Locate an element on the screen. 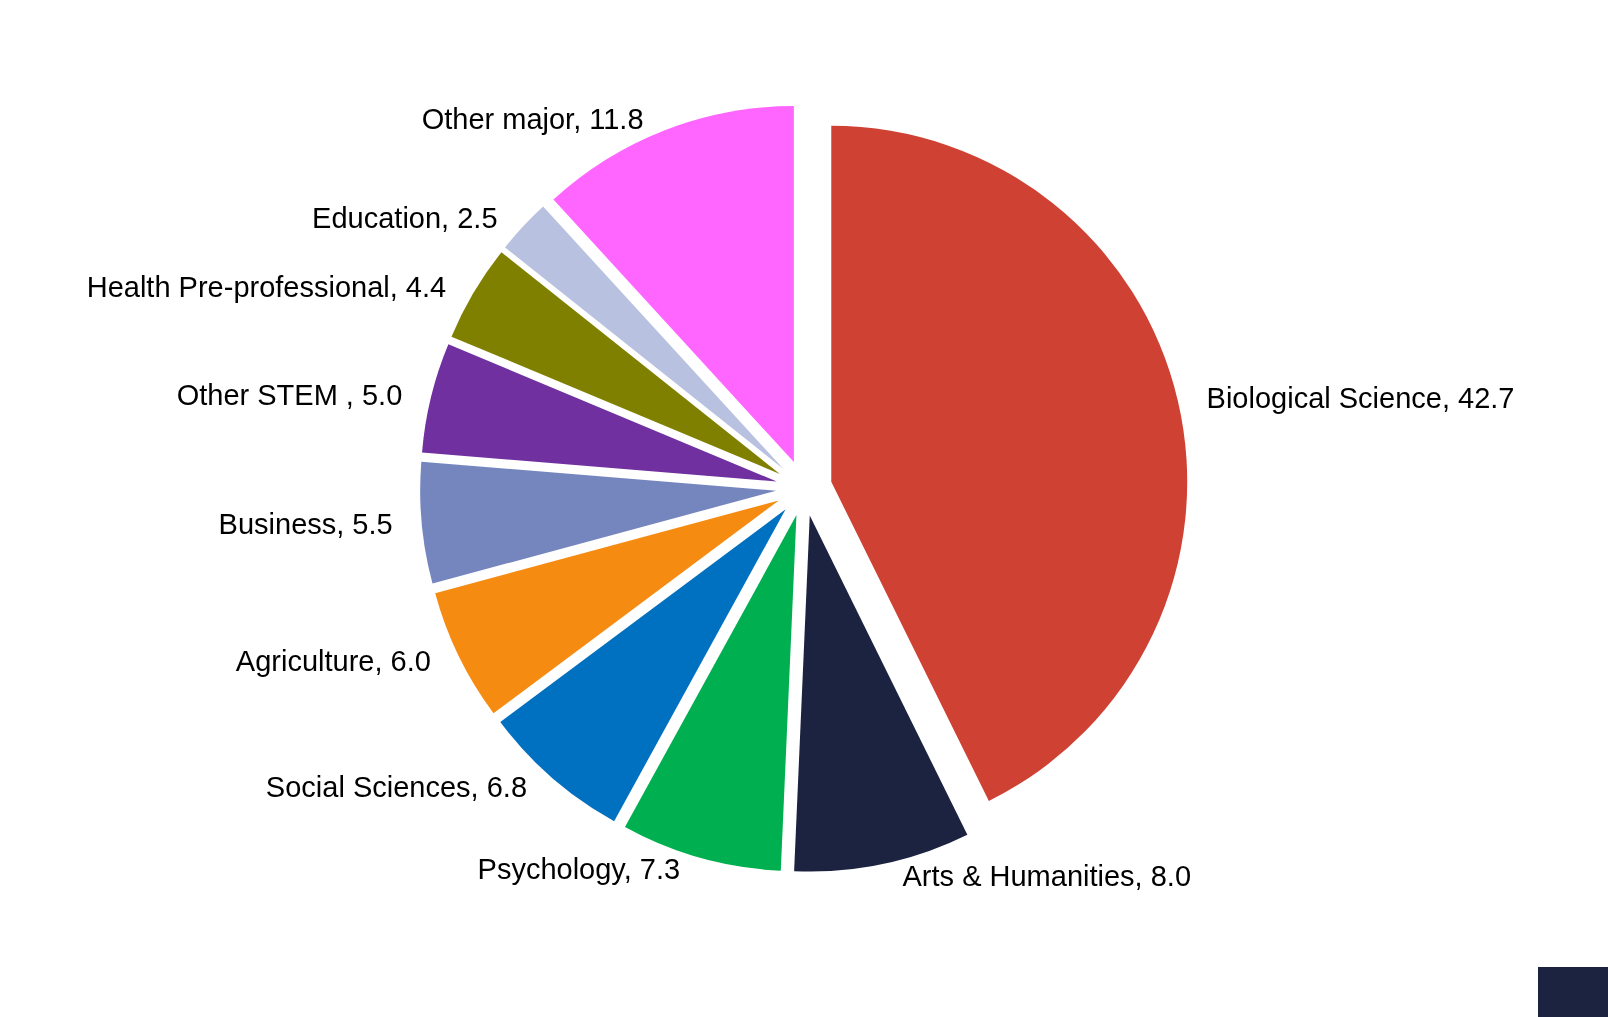 The image size is (1608, 1017). slice-label: Other STEM , 5.0 is located at coordinates (289, 394).